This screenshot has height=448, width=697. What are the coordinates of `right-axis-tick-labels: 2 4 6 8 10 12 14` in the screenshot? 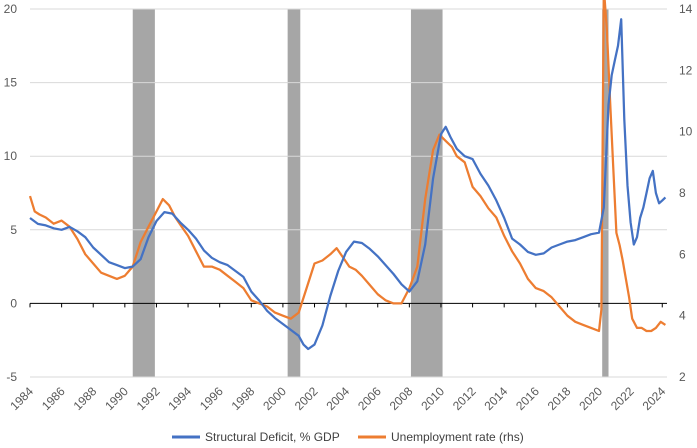 It's located at (686, 193).